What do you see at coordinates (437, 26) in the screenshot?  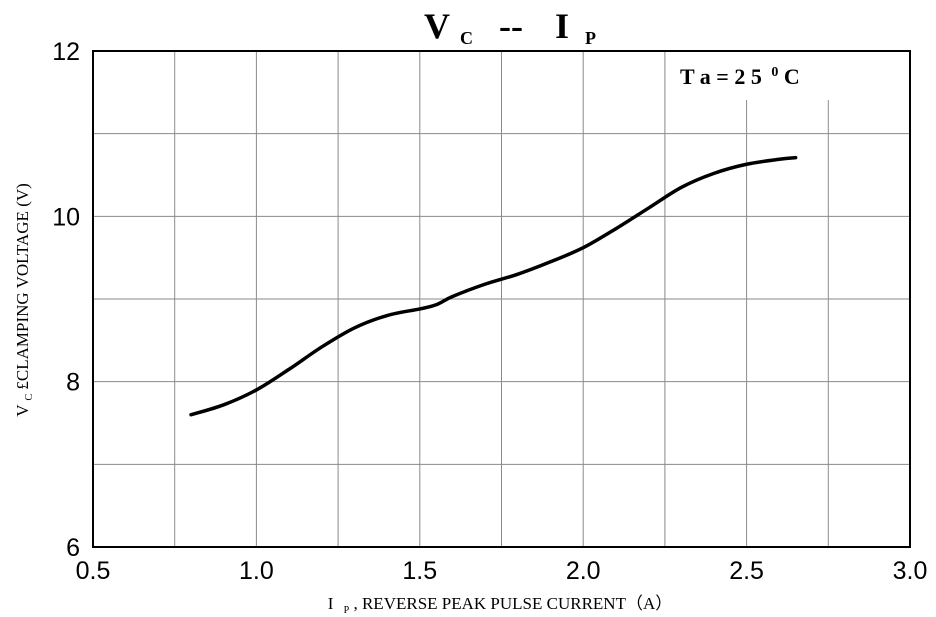 I see `title-v: V` at bounding box center [437, 26].